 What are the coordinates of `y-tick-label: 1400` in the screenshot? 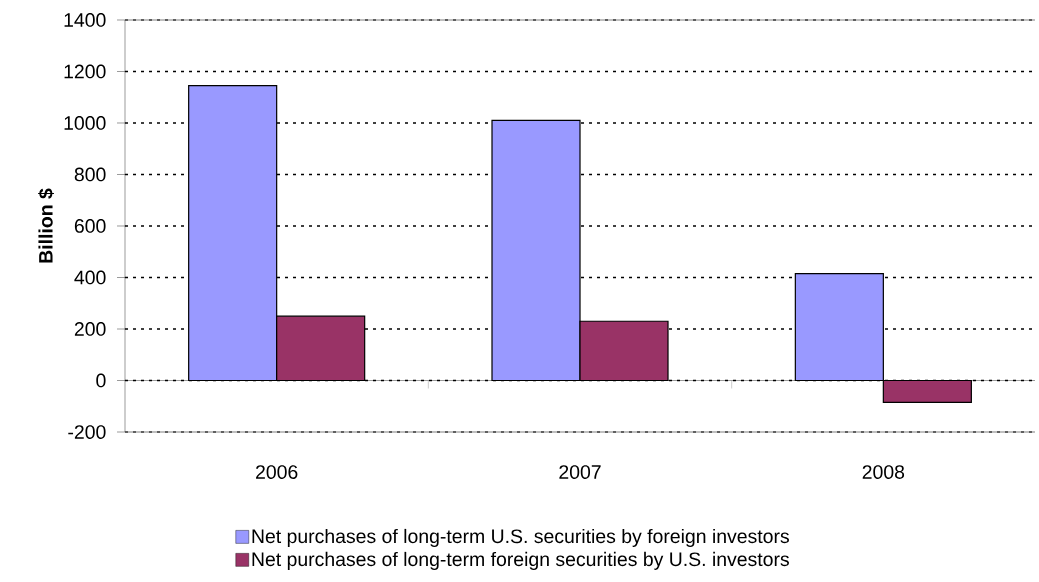 It's located at (85, 20).